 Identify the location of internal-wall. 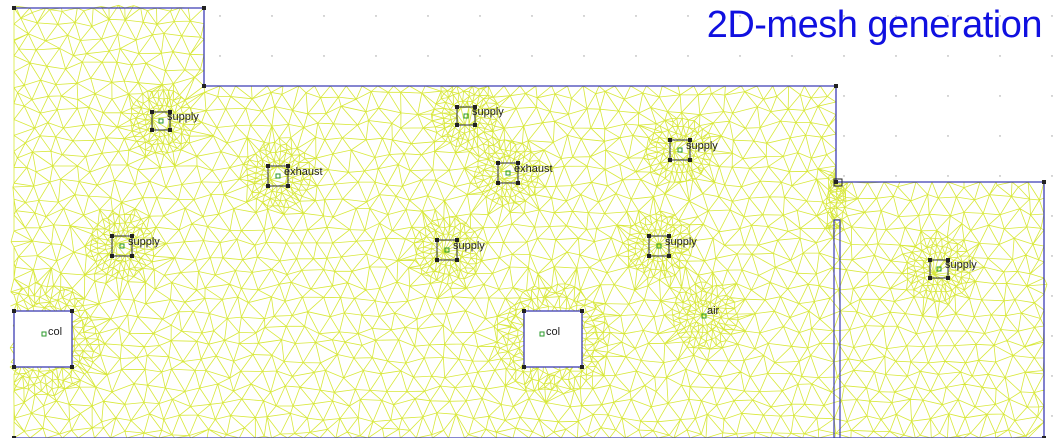
(837, 328).